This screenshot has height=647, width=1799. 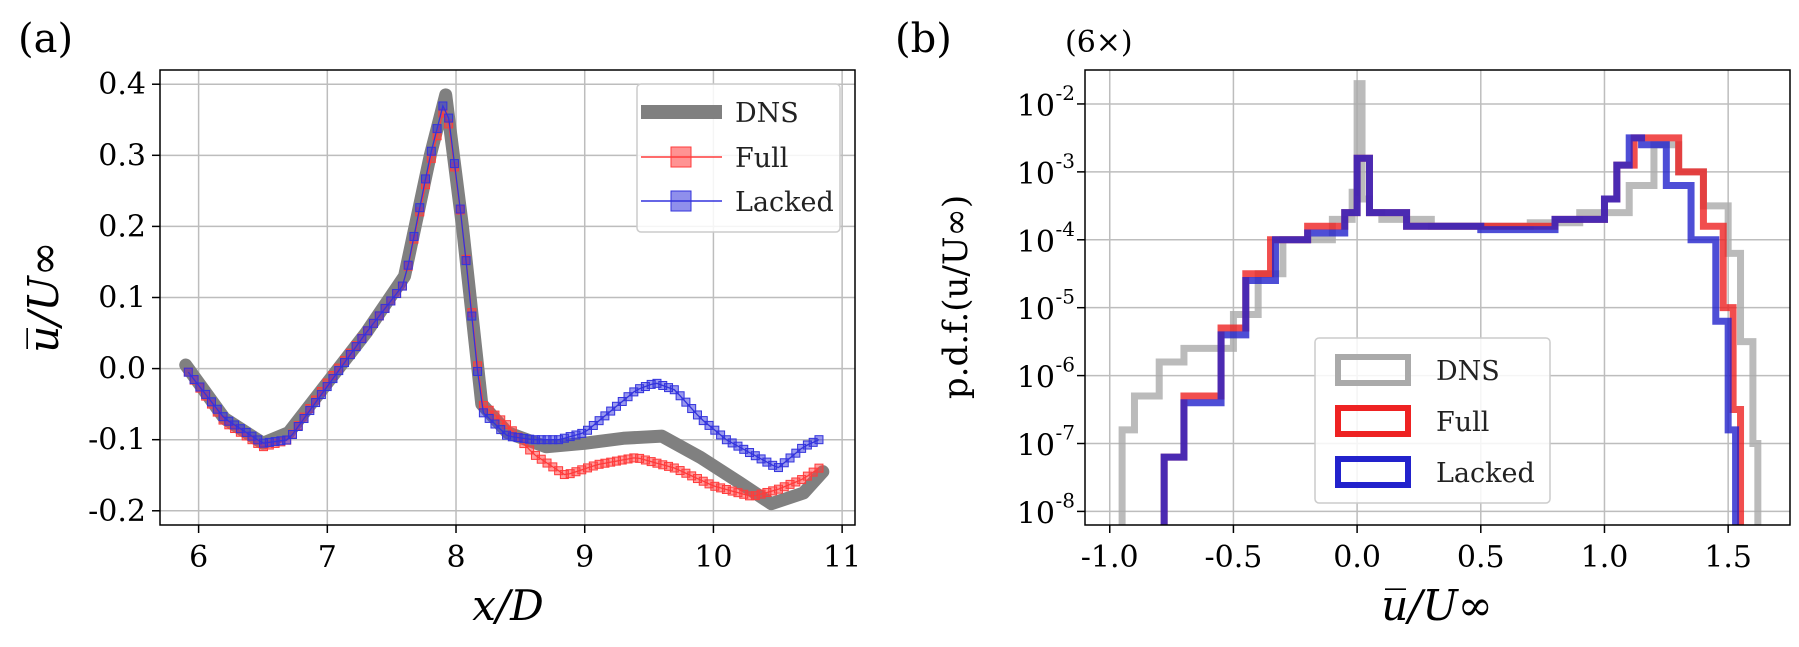 What do you see at coordinates (842, 557) in the screenshot?
I see `panel-a-x-tick-label: 11` at bounding box center [842, 557].